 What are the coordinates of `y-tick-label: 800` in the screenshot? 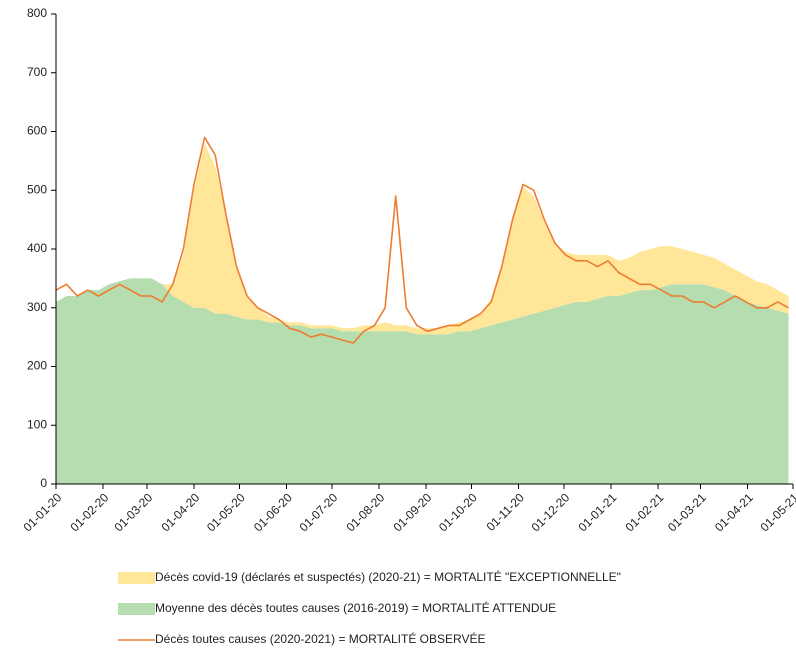 It's located at (37, 13).